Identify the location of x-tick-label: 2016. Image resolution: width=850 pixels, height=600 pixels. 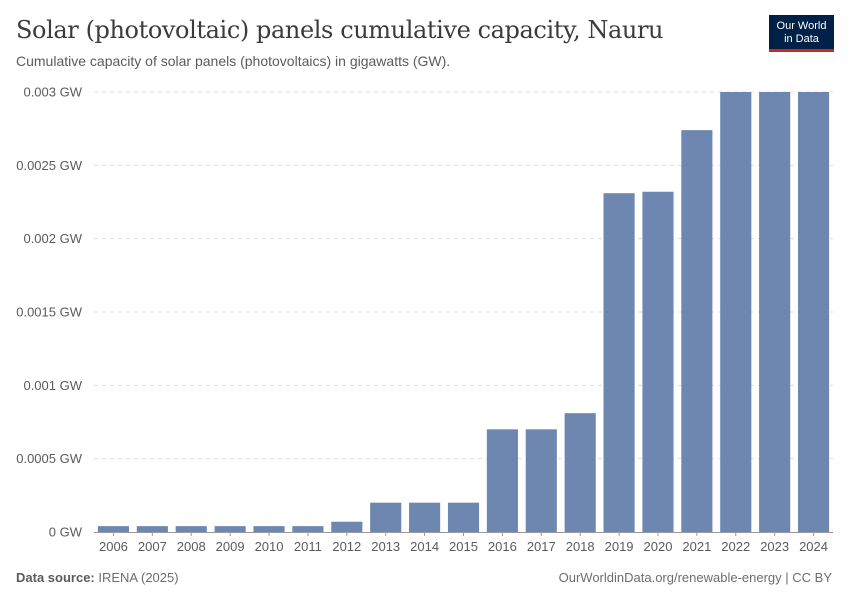
(502, 546).